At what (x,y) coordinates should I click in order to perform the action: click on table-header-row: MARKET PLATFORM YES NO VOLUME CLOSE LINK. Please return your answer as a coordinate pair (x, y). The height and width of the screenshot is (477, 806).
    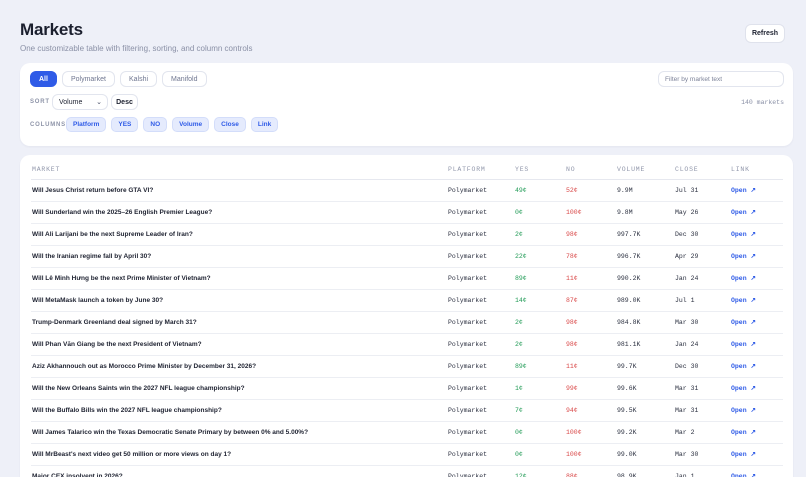
    Looking at the image, I should click on (407, 170).